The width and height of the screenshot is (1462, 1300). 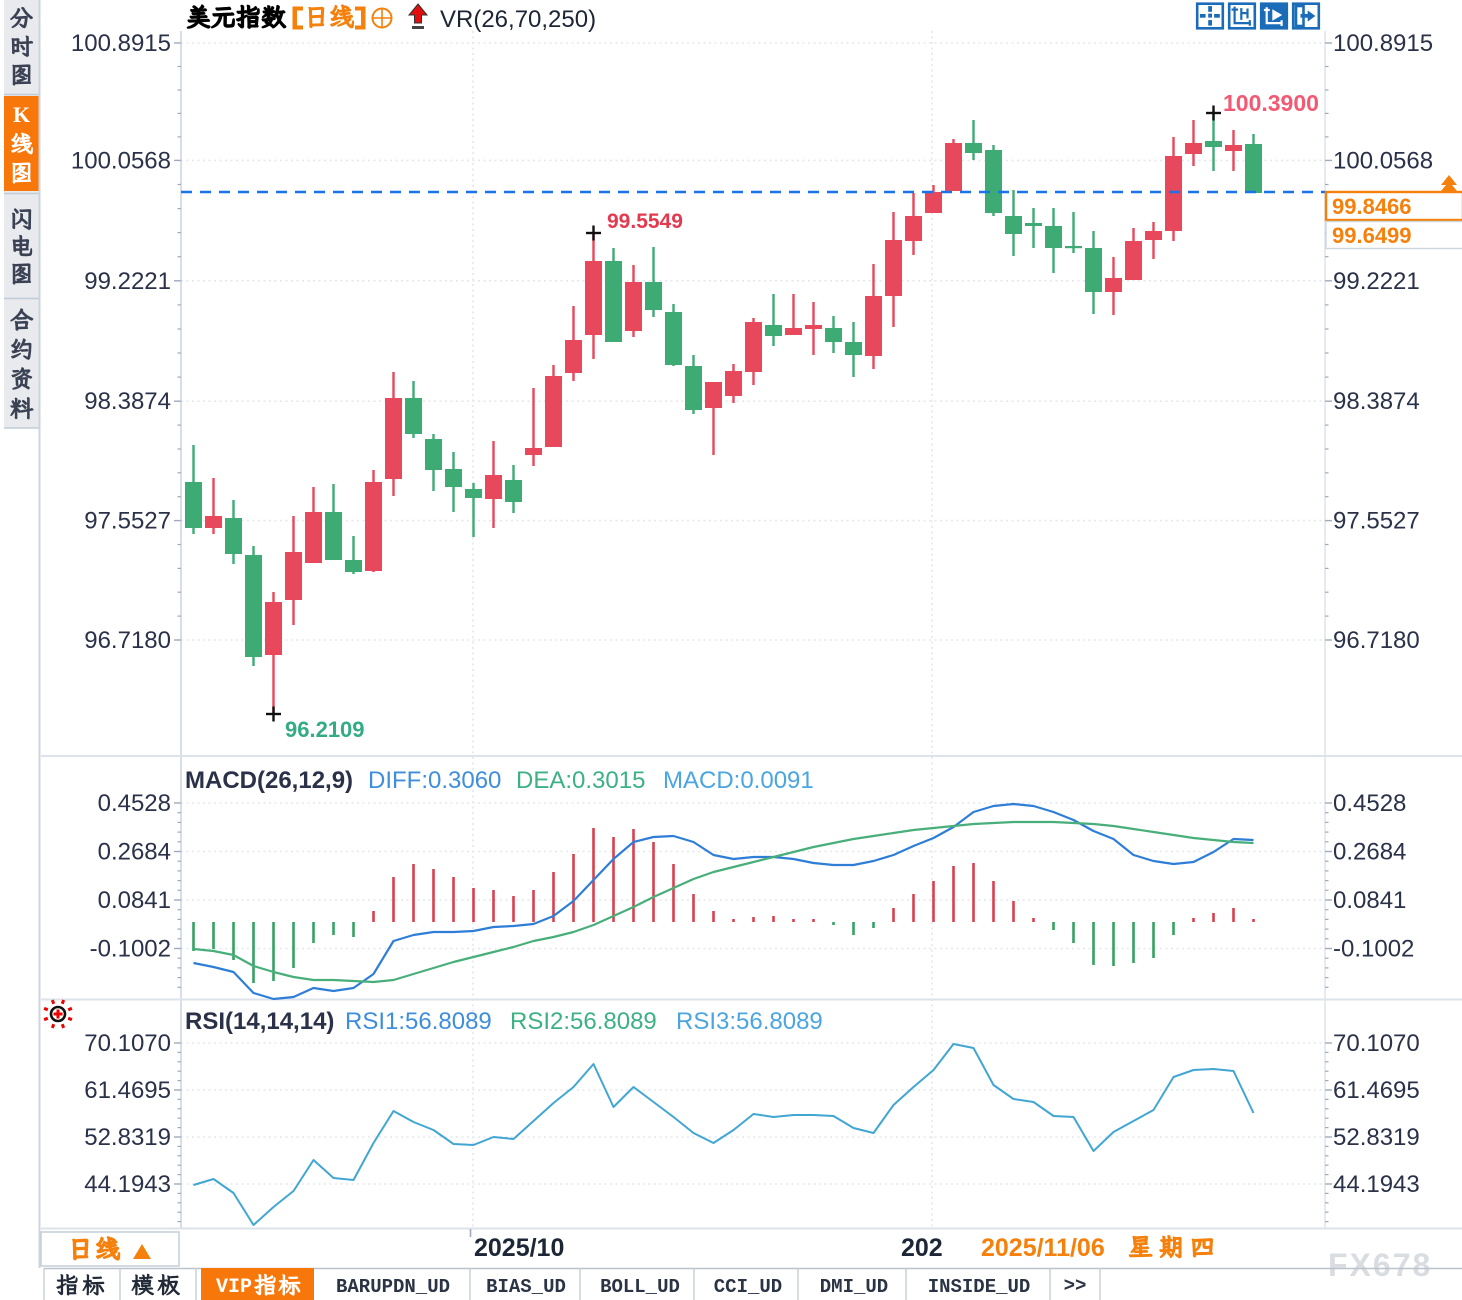 I want to click on svg-text: 100.3900, so click(x=1271, y=103).